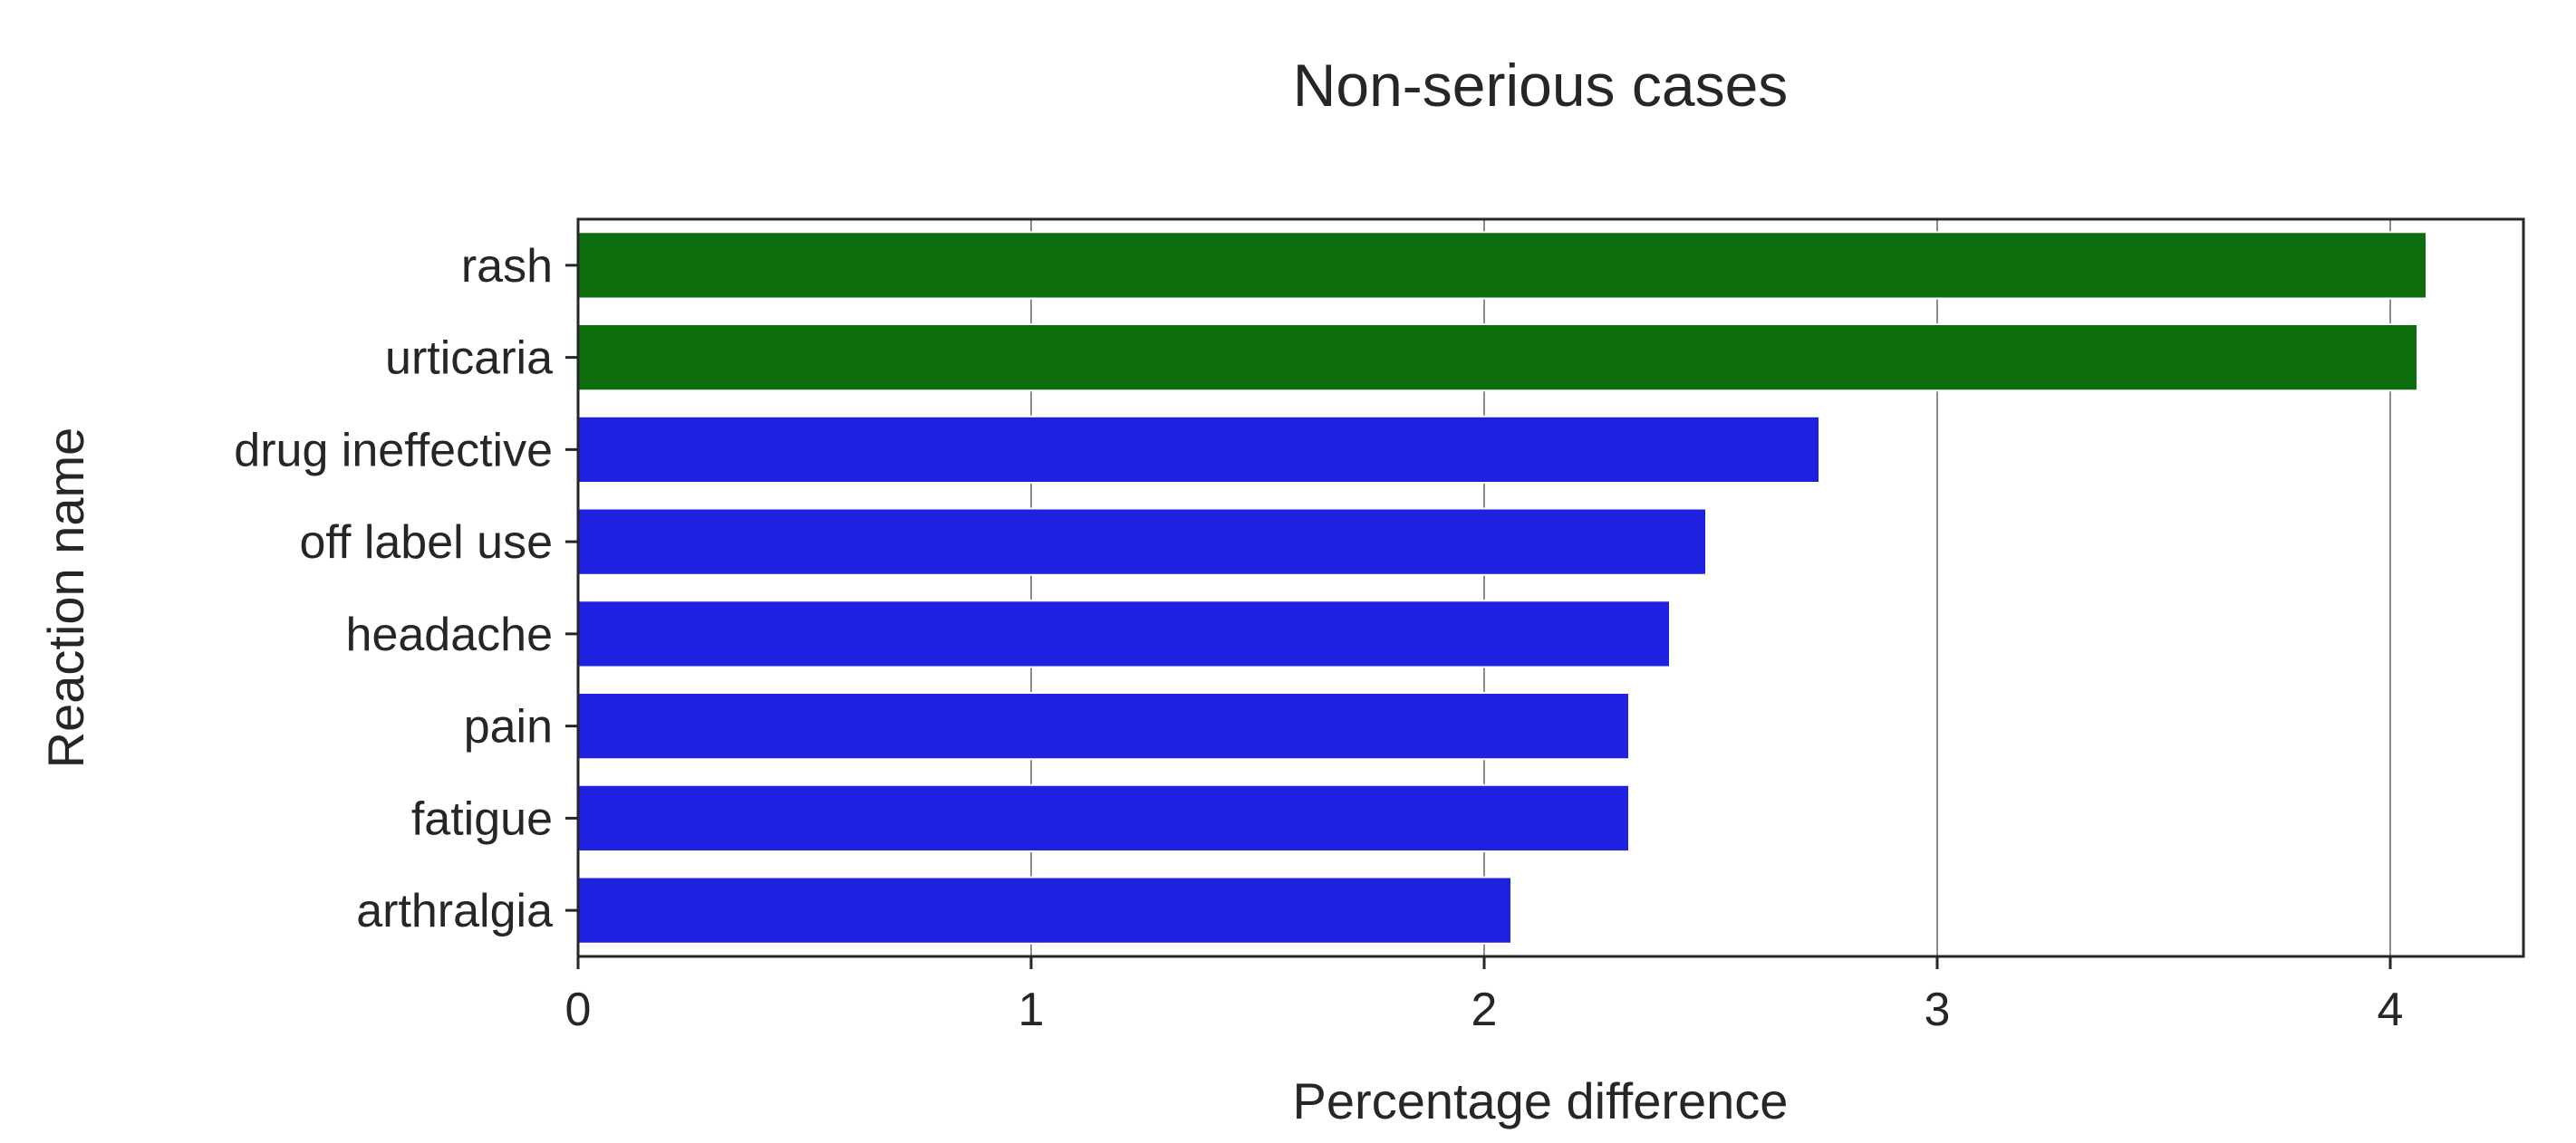  Describe the element at coordinates (2391, 1010) in the screenshot. I see `x-tick-label: 4` at that location.